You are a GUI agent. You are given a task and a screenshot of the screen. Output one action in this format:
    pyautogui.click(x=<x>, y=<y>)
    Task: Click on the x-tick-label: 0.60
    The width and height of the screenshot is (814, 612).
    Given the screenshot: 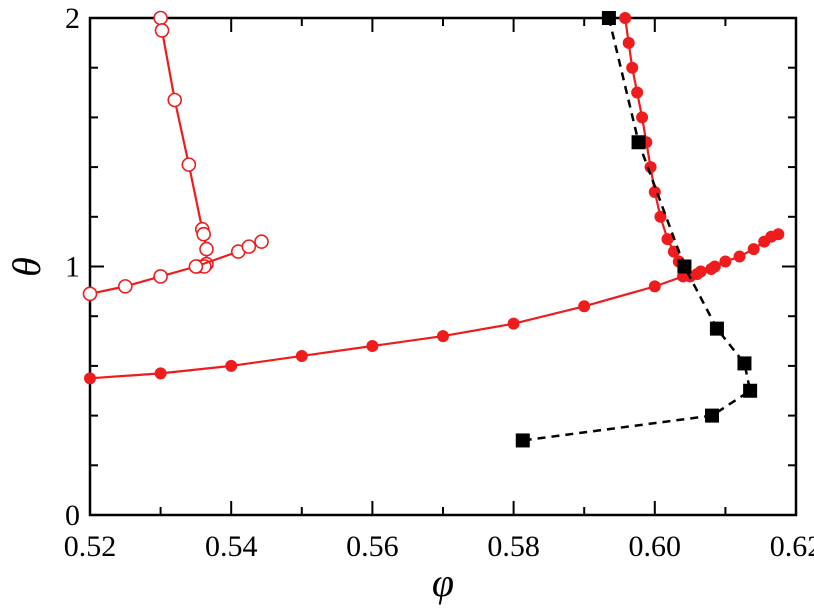 What is the action you would take?
    pyautogui.click(x=655, y=546)
    